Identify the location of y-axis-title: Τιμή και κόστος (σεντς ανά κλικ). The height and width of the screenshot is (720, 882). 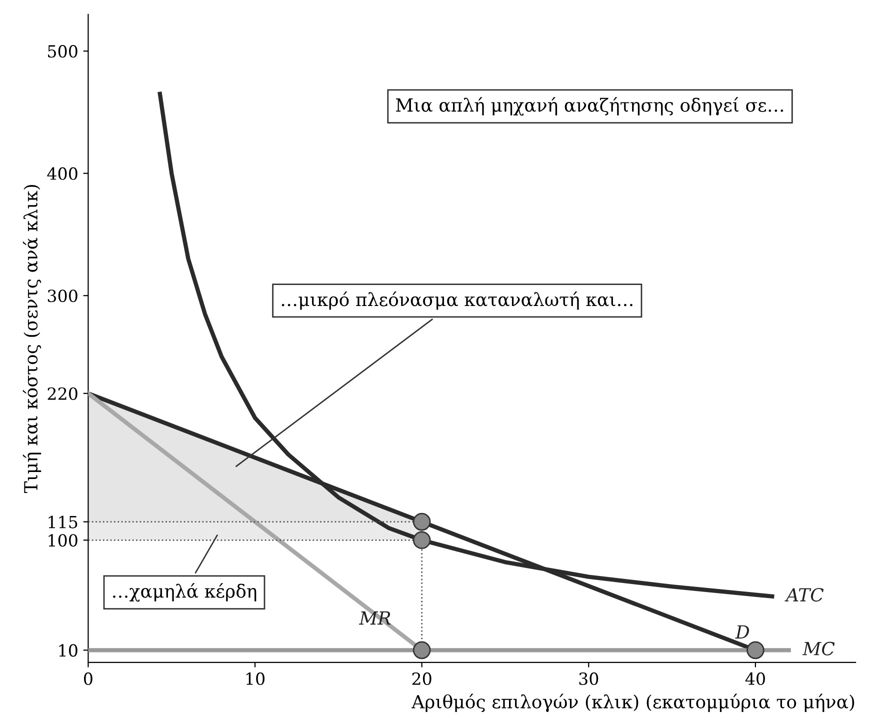
(32, 339).